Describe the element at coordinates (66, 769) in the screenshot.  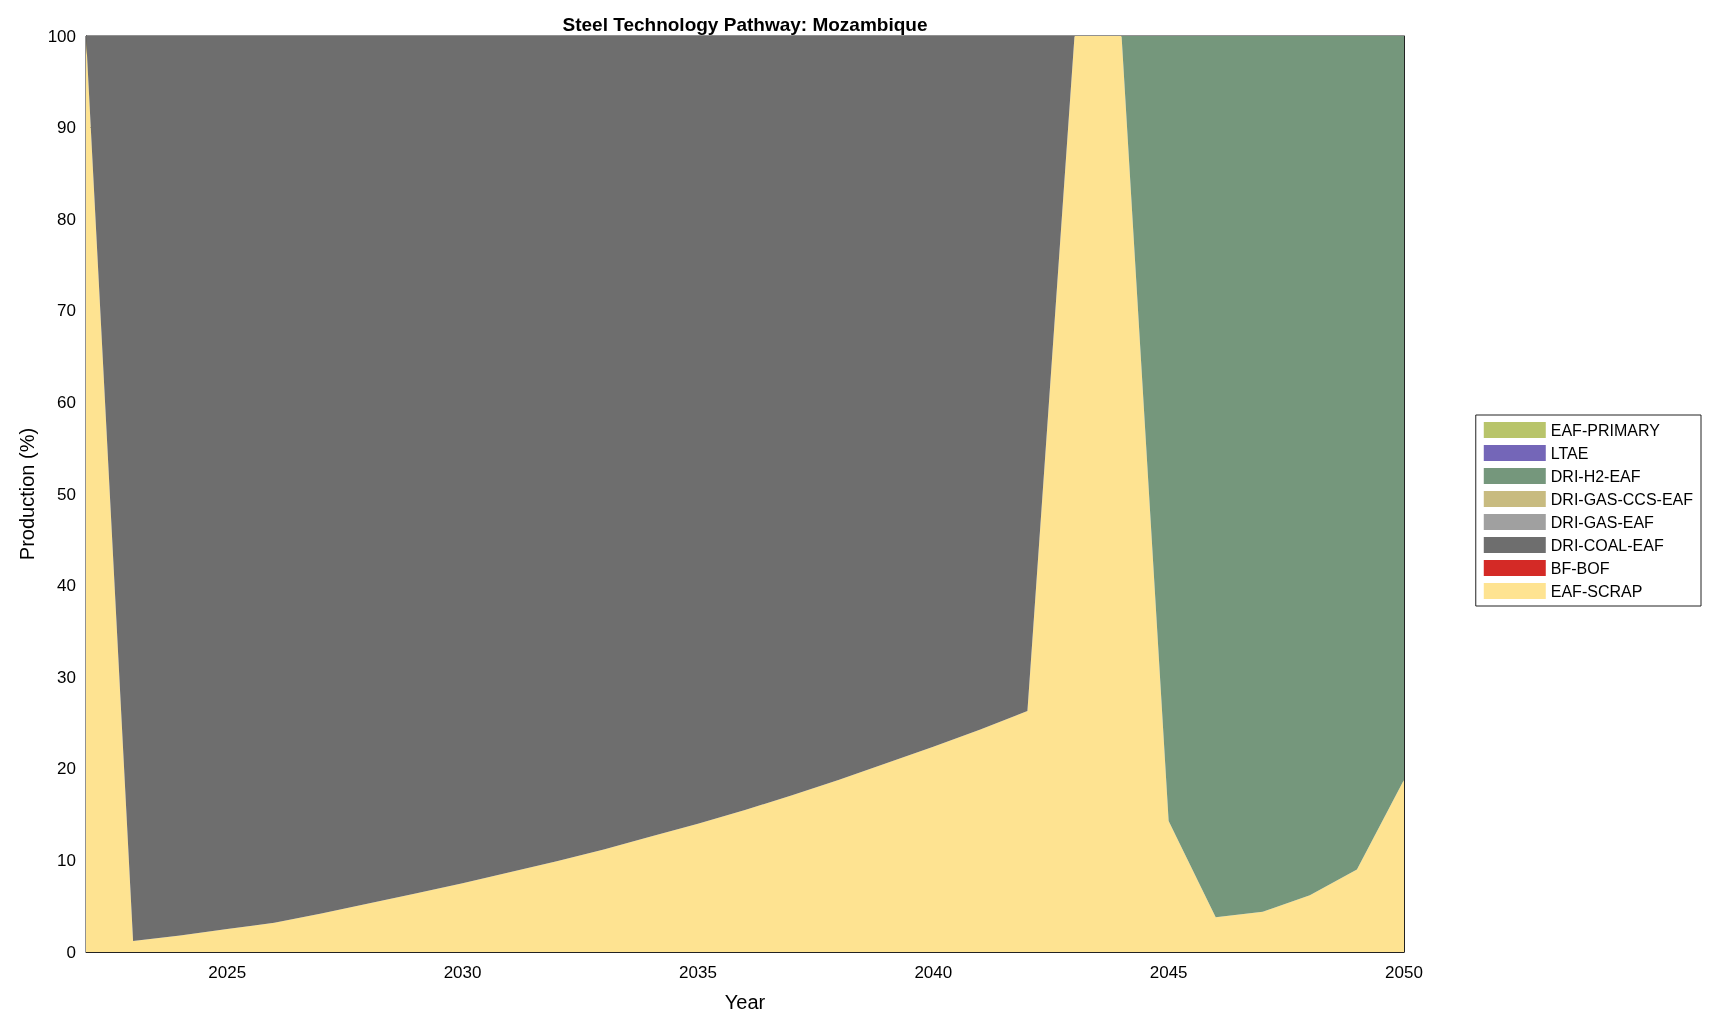
I see `y-tick-label: 20` at that location.